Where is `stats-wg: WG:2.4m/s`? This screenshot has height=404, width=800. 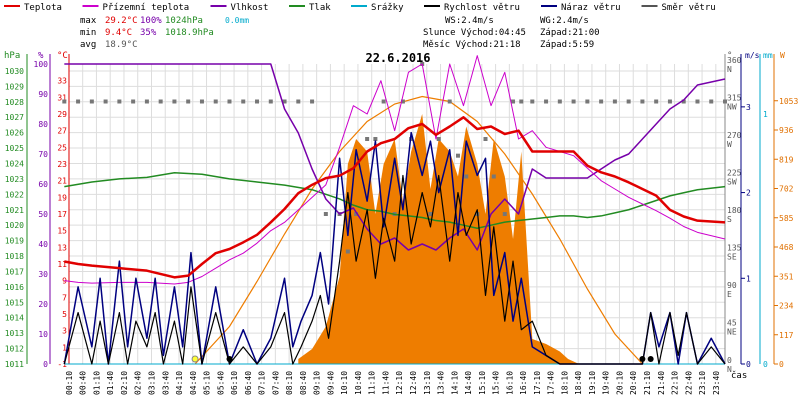 stats-wg: WG:2.4m/s is located at coordinates (564, 21).